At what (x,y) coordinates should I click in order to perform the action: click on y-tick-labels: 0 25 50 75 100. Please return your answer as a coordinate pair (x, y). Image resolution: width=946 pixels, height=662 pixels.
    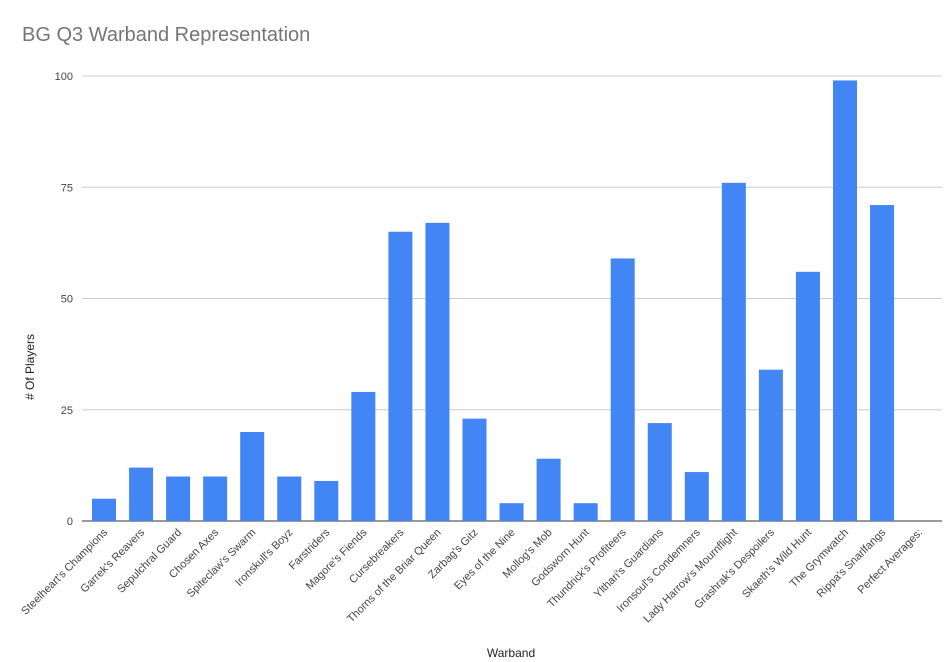
    Looking at the image, I should click on (64, 299).